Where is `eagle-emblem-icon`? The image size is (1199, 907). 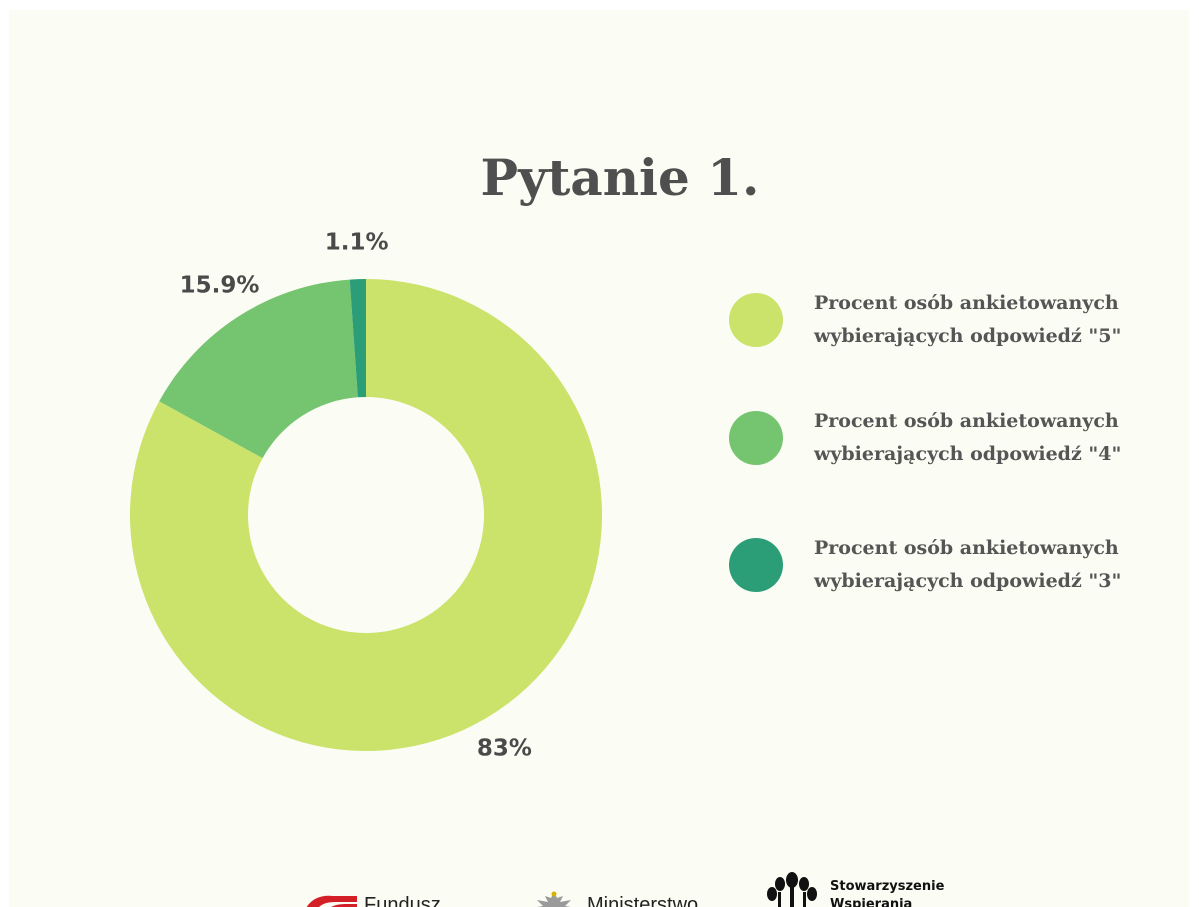 eagle-emblem-icon is located at coordinates (554, 899).